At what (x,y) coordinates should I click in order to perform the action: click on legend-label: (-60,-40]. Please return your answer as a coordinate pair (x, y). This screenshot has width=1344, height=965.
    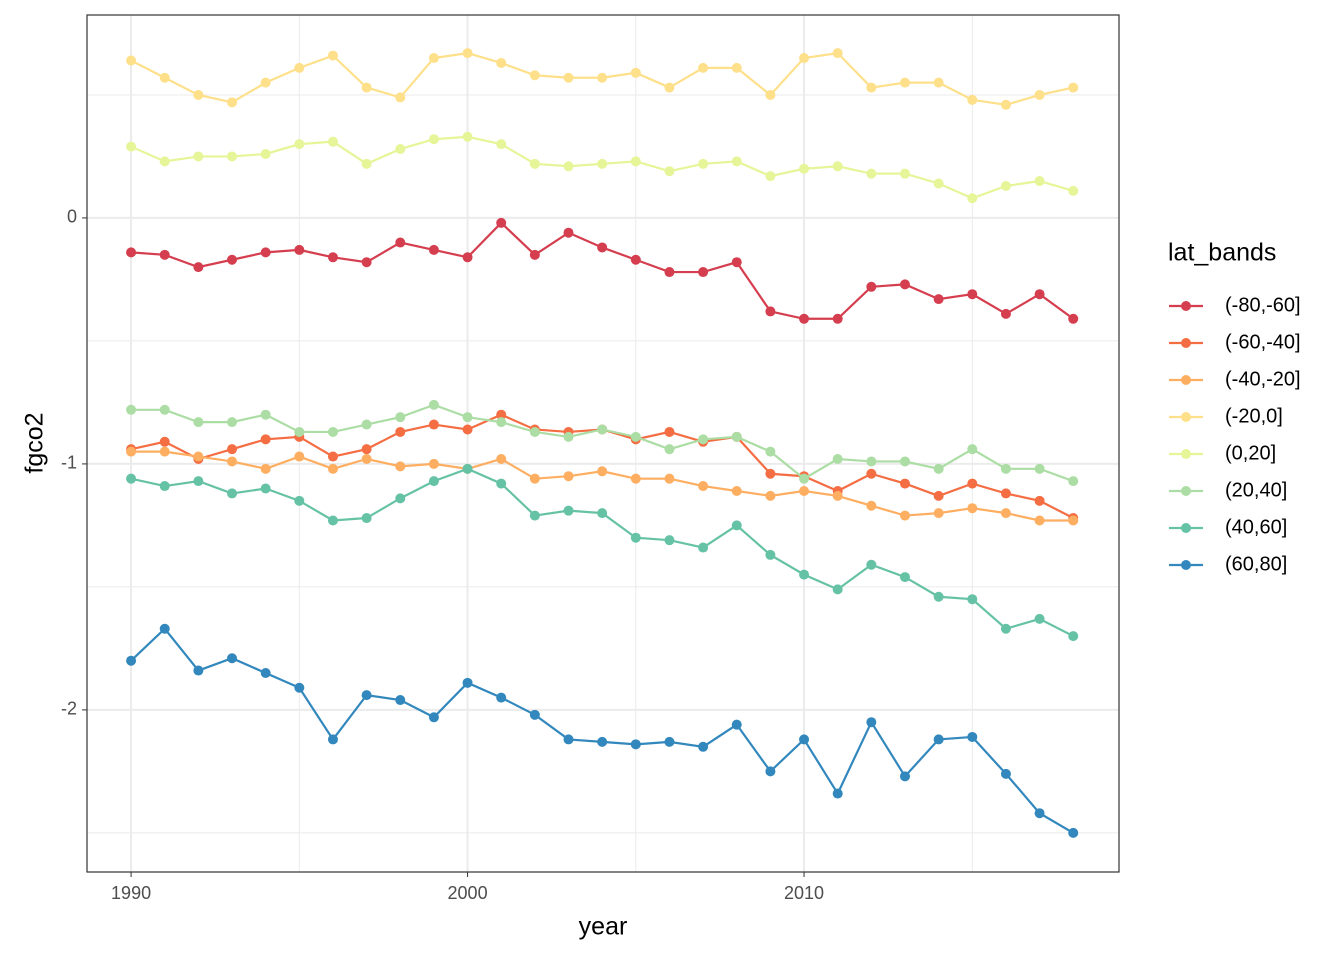
    Looking at the image, I should click on (1263, 342).